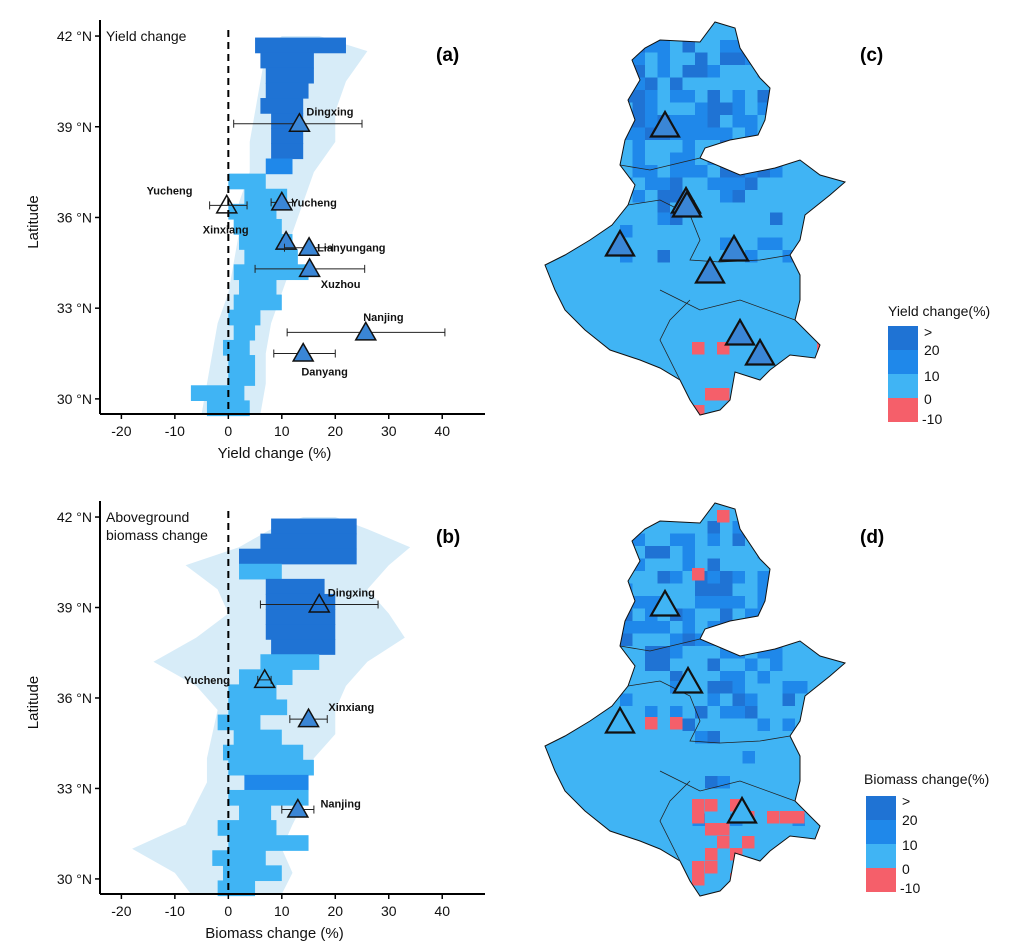 The height and width of the screenshot is (946, 1022). I want to click on corner-label-bg, so click(148, 516).